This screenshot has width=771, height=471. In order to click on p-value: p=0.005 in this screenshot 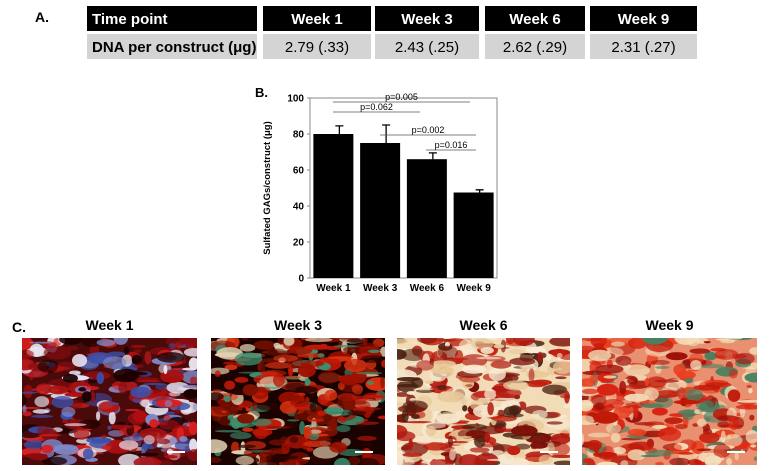, I will do `click(401, 97)`.